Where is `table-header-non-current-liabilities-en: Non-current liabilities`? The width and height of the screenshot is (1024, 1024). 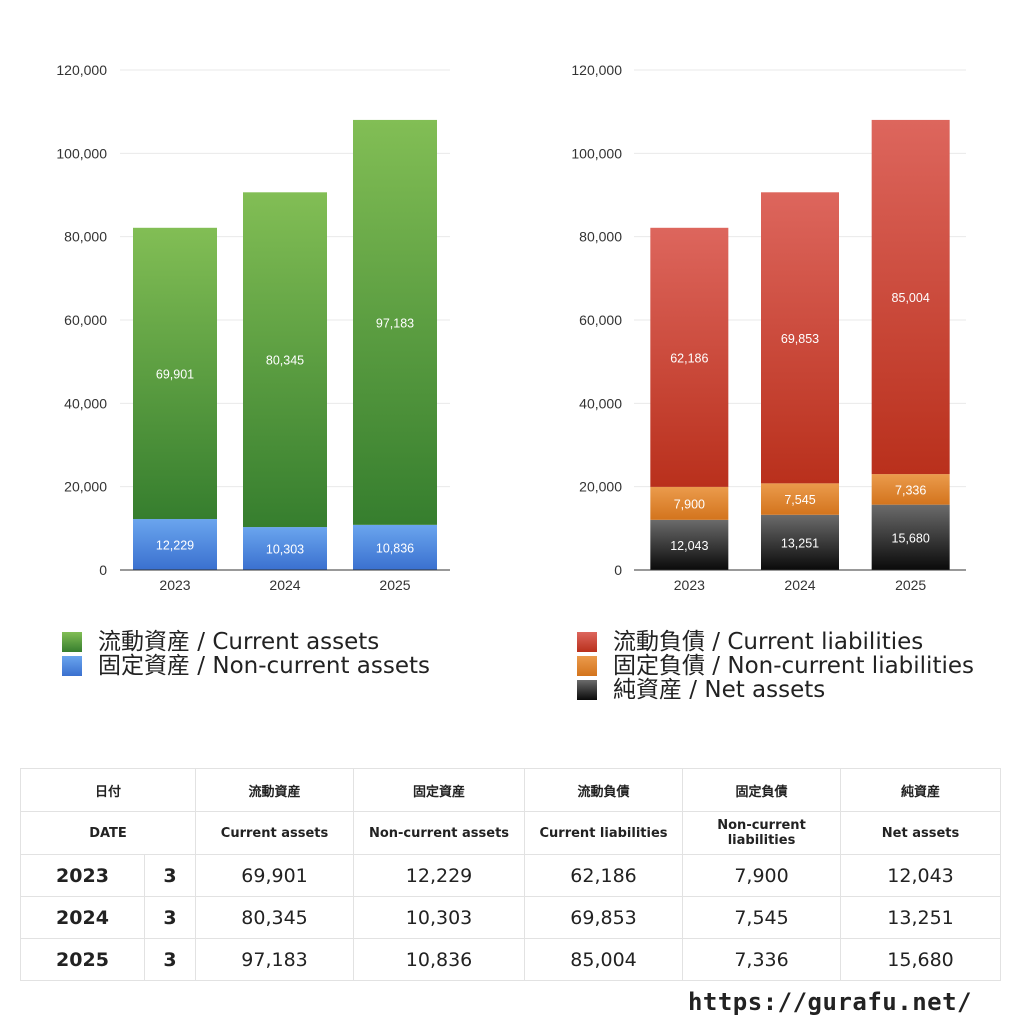
table-header-non-current-liabilities-en: Non-current liabilities is located at coordinates (762, 833).